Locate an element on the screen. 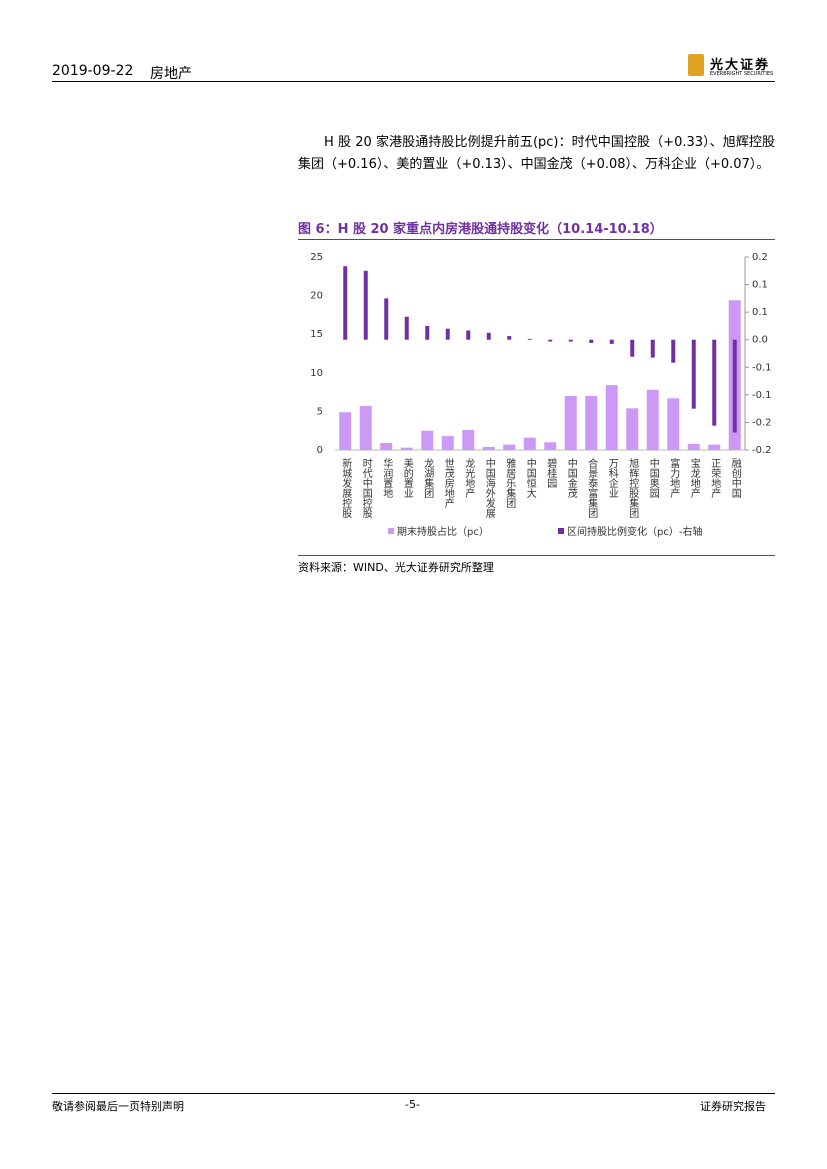  x-tick-label: 融创中国 is located at coordinates (735, 478).